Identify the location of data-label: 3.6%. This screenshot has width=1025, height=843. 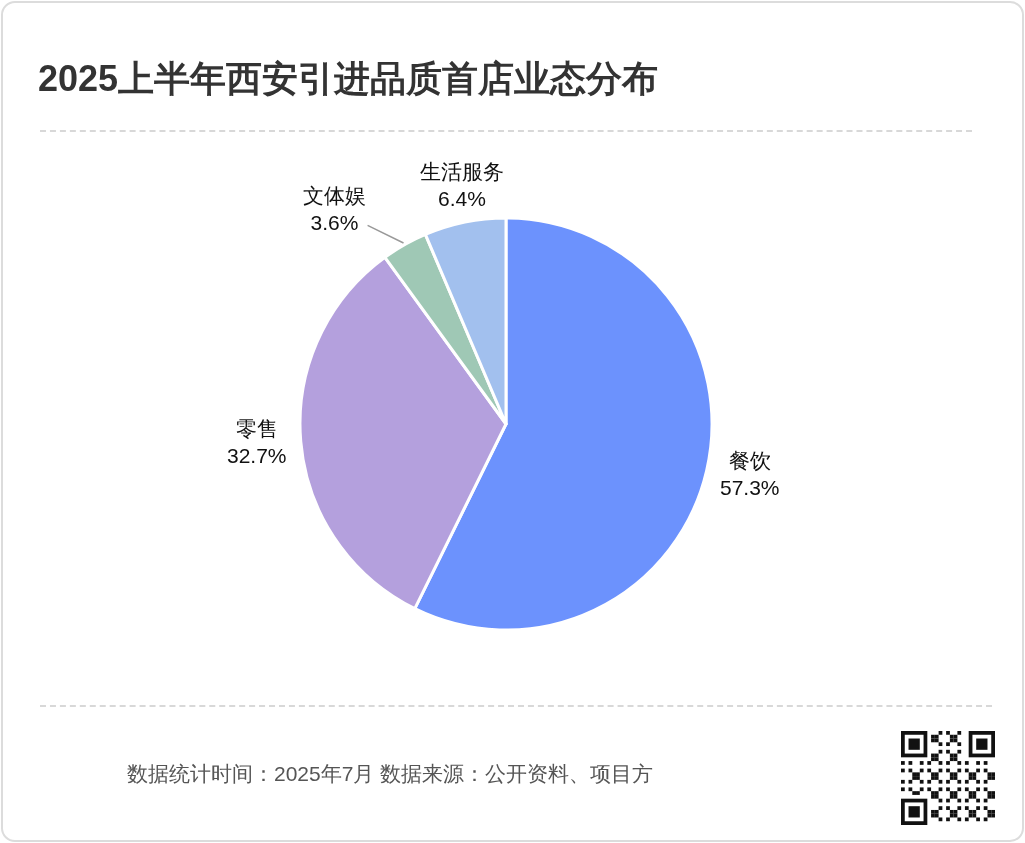
(334, 223).